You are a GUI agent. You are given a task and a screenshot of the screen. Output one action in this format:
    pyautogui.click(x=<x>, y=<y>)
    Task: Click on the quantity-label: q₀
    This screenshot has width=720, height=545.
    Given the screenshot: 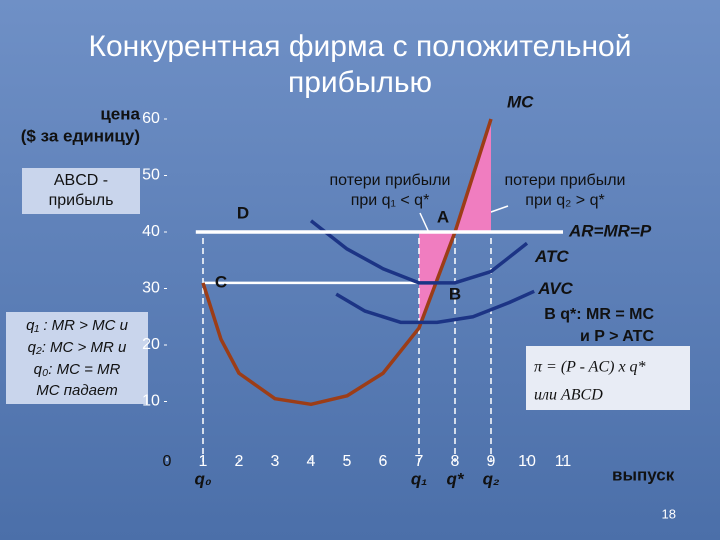 What is the action you would take?
    pyautogui.click(x=202, y=478)
    